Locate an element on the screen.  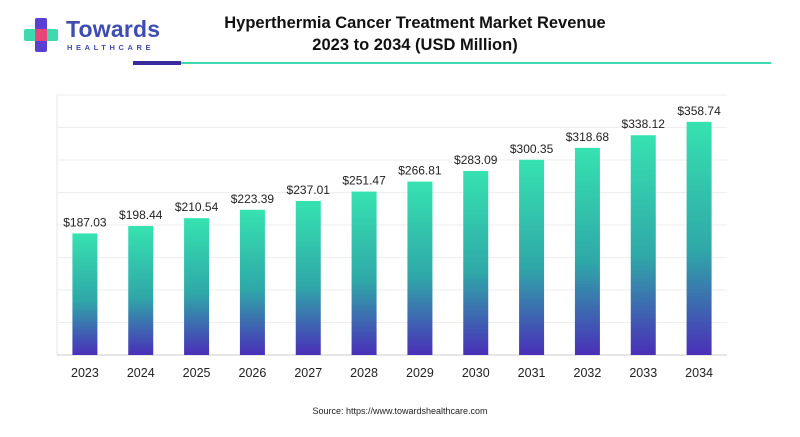
bar-2033 is located at coordinates (643, 245).